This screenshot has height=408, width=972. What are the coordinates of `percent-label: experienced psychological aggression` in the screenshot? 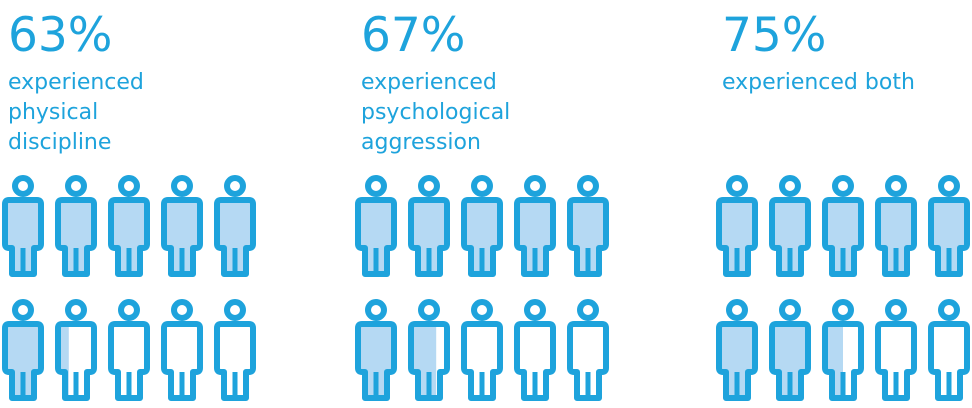 It's located at (486, 113).